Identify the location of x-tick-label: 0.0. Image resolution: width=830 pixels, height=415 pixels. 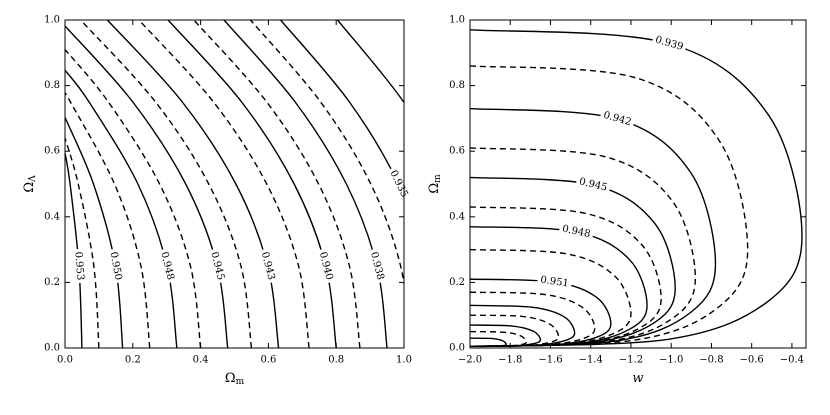
(65, 360).